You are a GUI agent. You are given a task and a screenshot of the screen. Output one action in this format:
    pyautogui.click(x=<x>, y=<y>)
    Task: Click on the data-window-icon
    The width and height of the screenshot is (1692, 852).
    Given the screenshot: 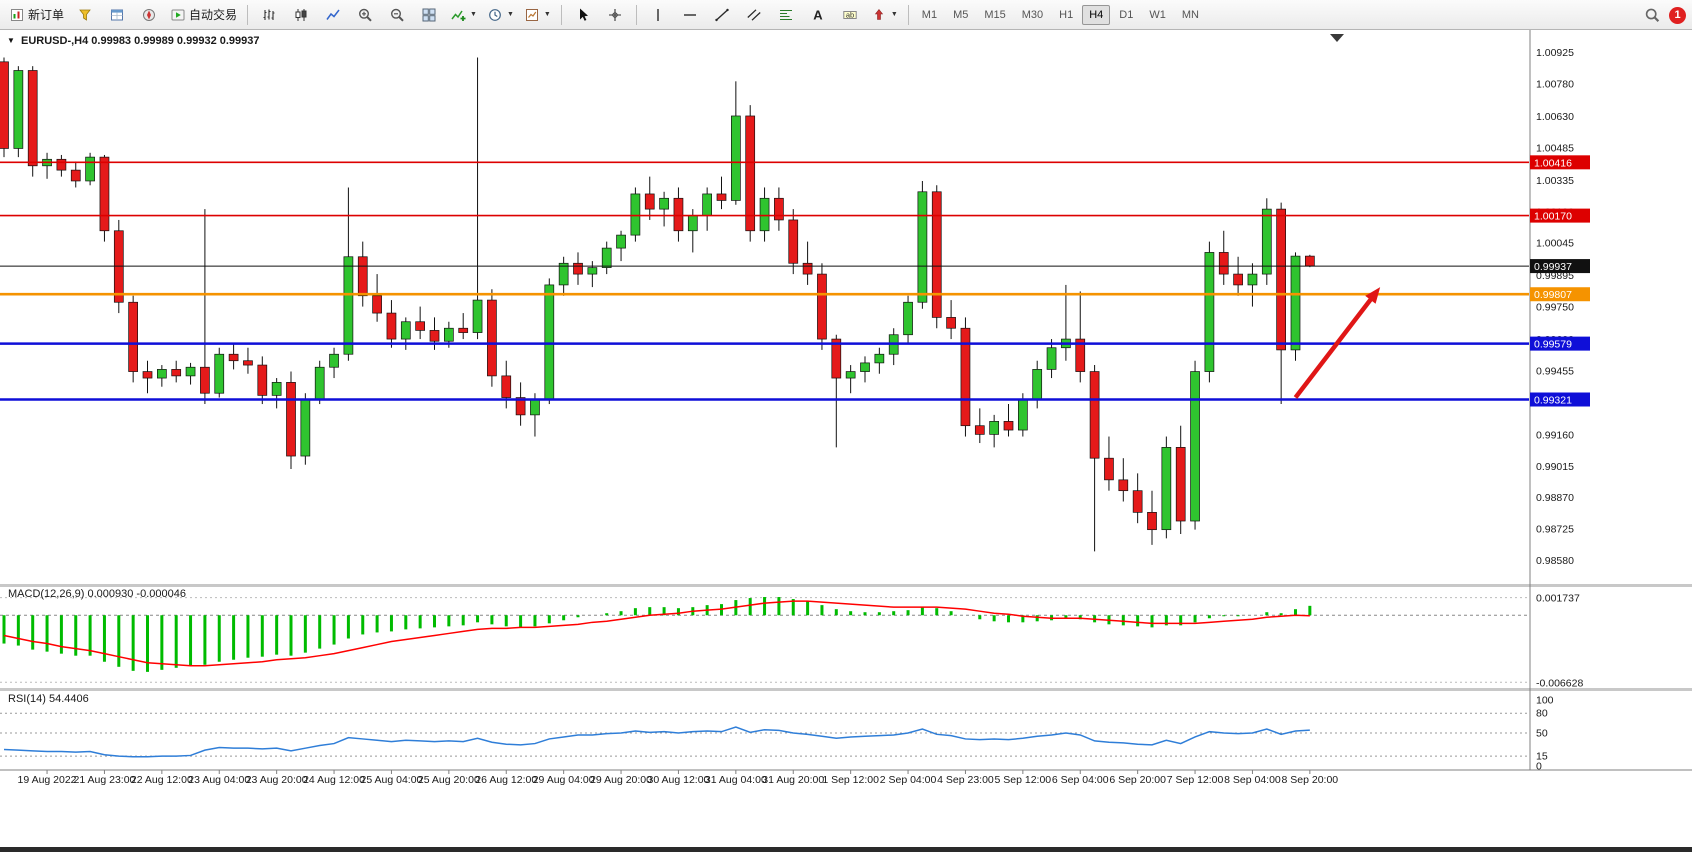 What is the action you would take?
    pyautogui.click(x=117, y=15)
    